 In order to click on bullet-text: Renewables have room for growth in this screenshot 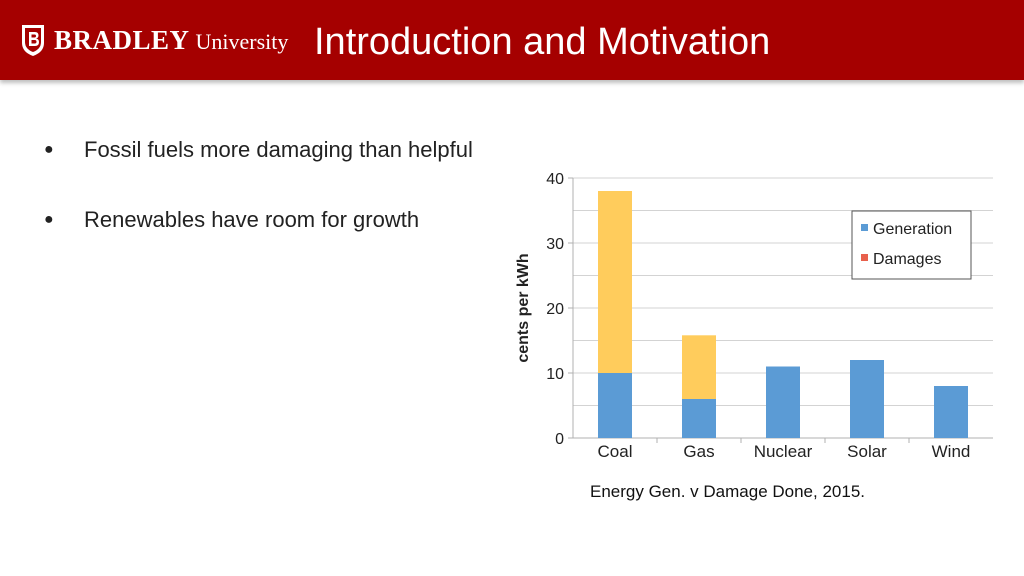, I will do `click(252, 219)`.